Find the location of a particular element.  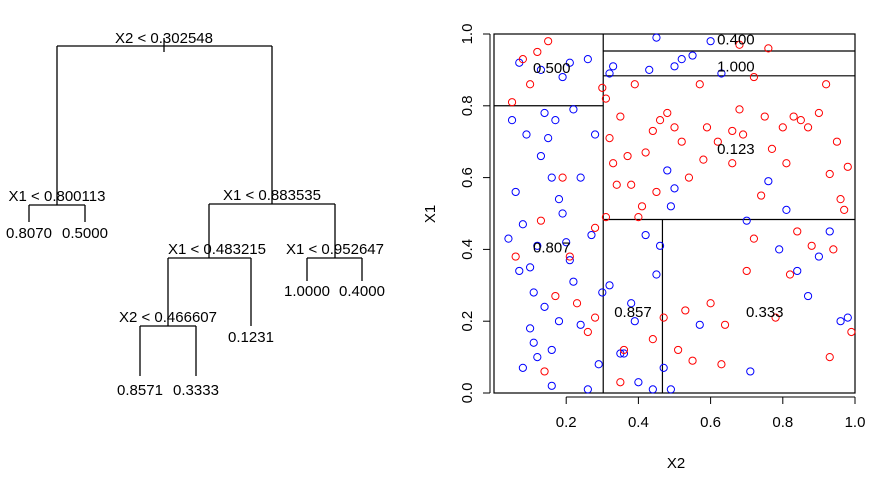

region-label: 1.000 is located at coordinates (736, 66).